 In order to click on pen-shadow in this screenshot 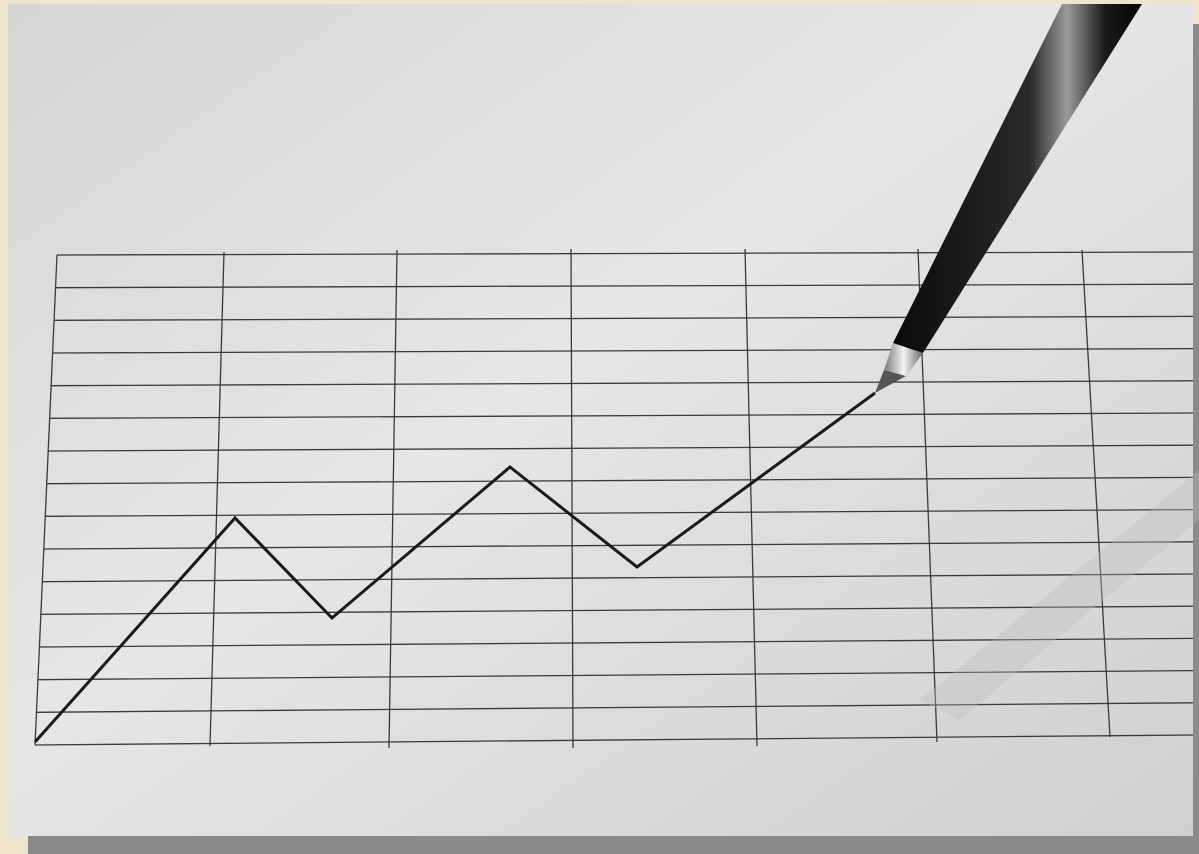, I will do `click(1059, 595)`.